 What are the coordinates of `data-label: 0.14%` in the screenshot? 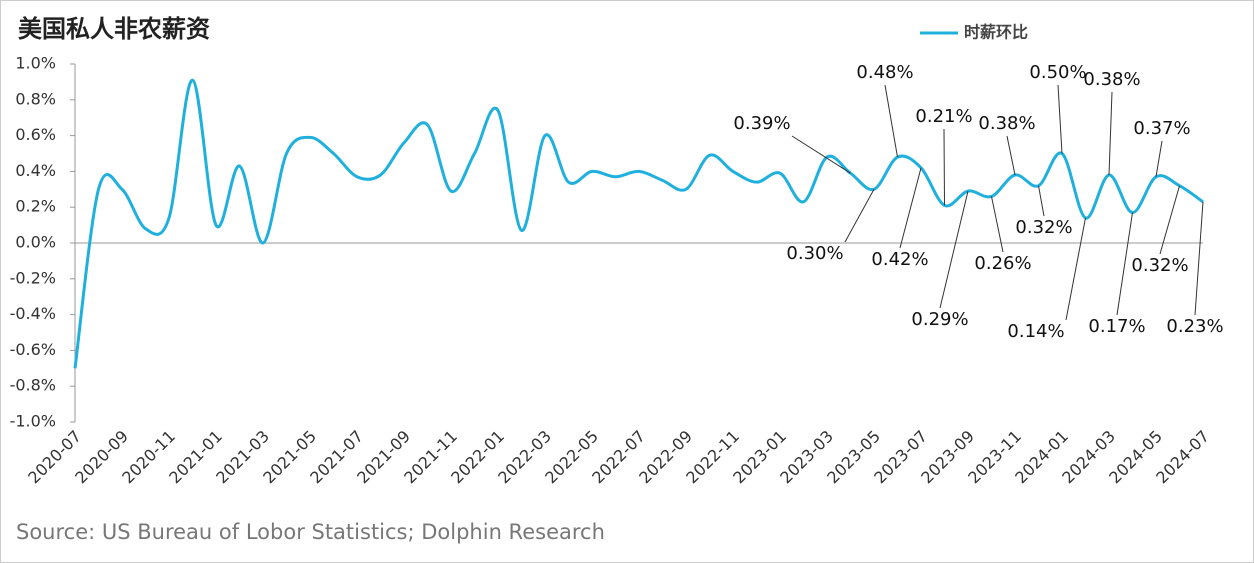 It's located at (1035, 331).